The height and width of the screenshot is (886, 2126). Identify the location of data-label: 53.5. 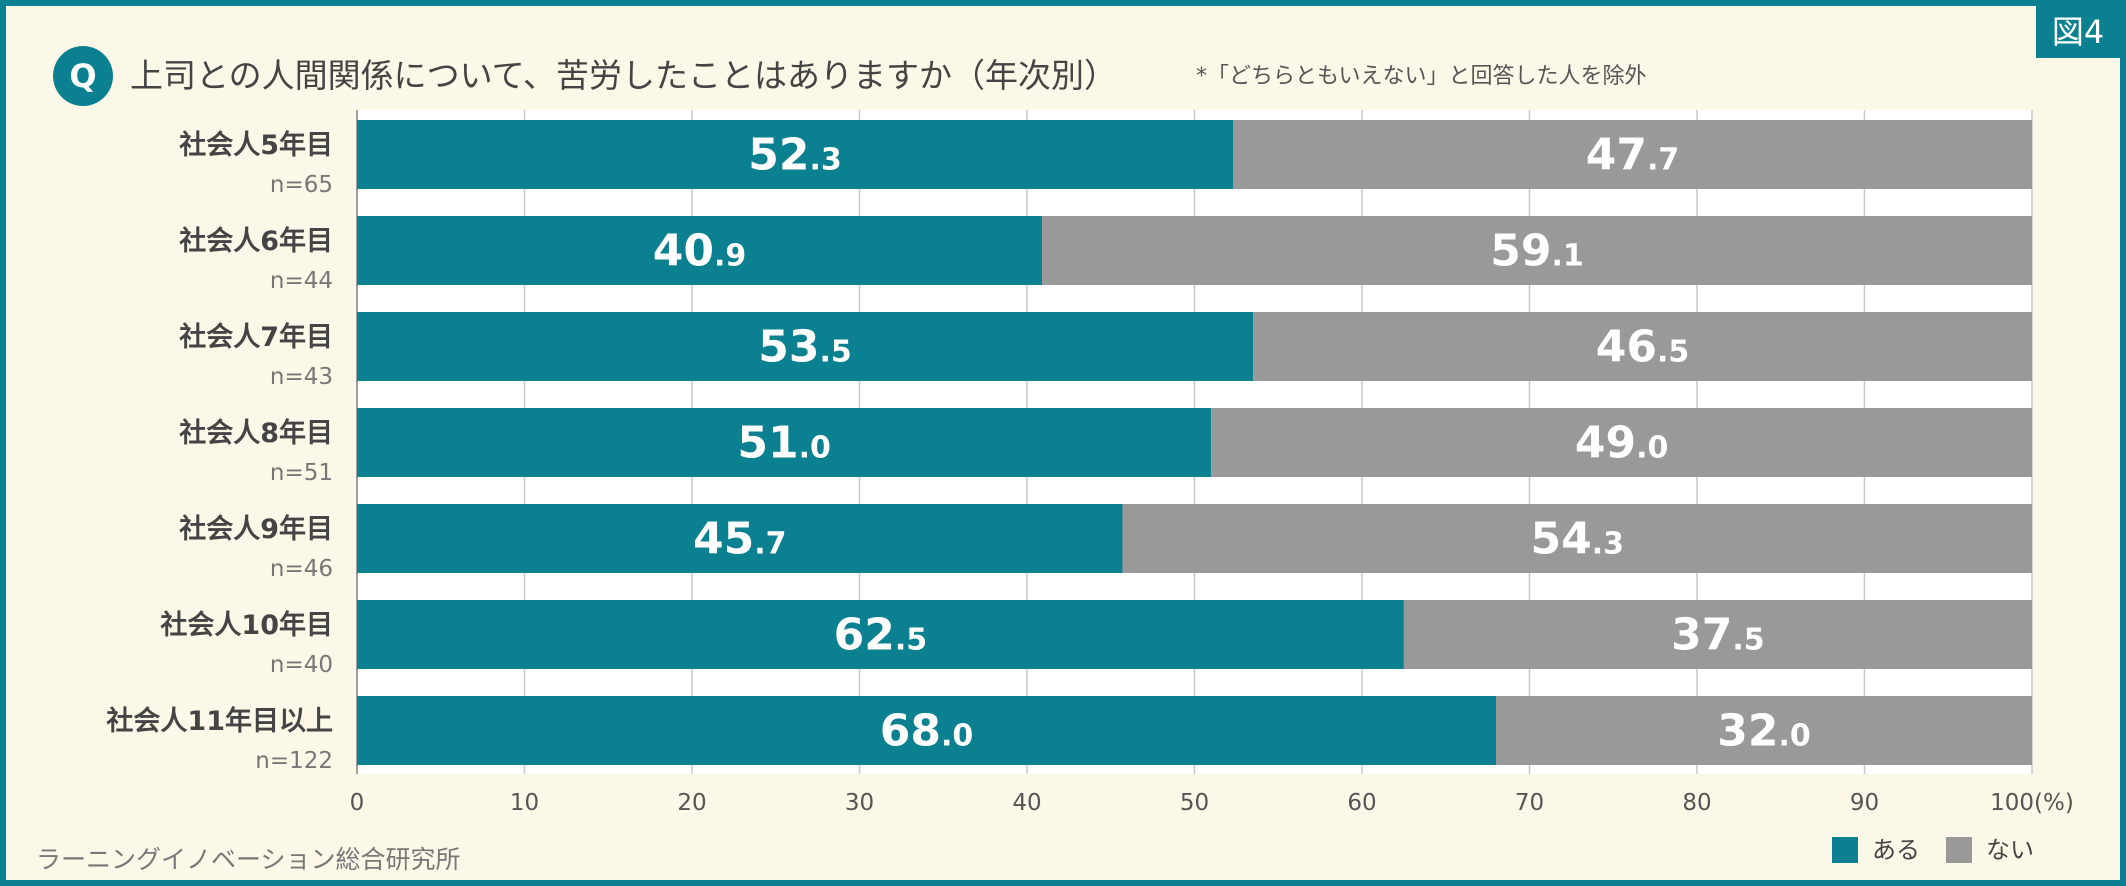
(805, 347).